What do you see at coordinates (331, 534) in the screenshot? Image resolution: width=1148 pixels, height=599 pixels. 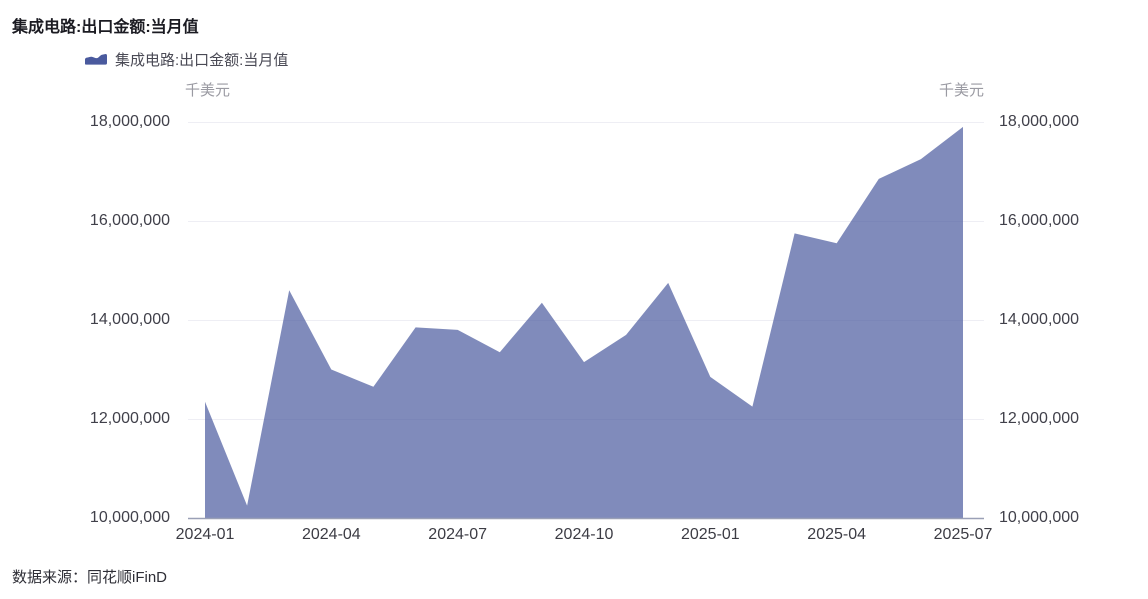 I see `x-tick-label: 2024-04` at bounding box center [331, 534].